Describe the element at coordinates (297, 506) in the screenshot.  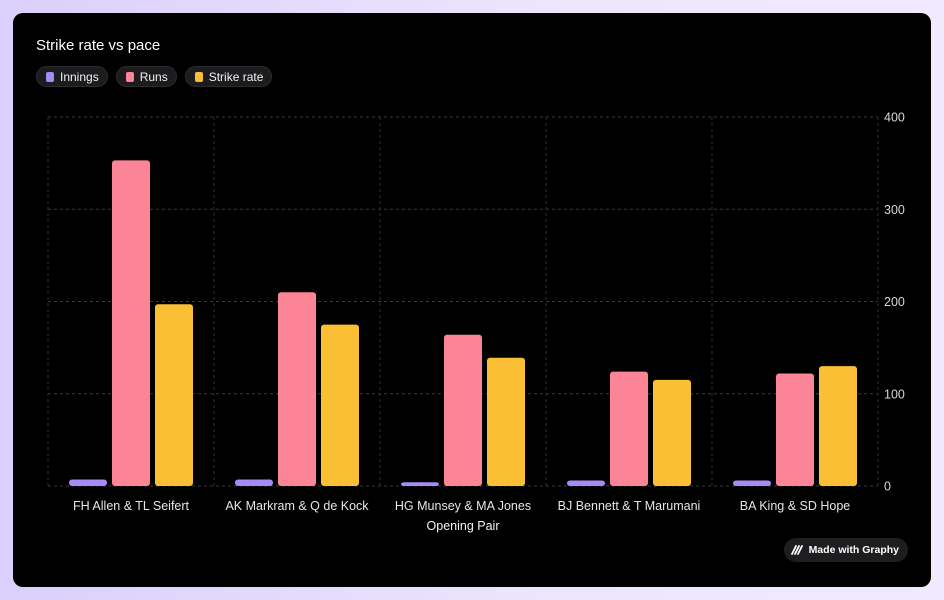
I see `x-tick-label: AK Markram & Q de Kock` at that location.